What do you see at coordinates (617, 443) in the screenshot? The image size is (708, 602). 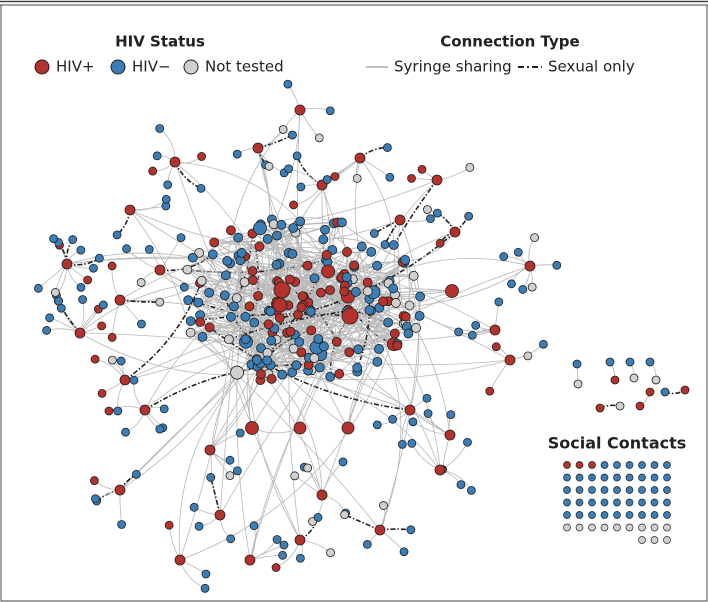 I see `social-title: Social Contacts` at bounding box center [617, 443].